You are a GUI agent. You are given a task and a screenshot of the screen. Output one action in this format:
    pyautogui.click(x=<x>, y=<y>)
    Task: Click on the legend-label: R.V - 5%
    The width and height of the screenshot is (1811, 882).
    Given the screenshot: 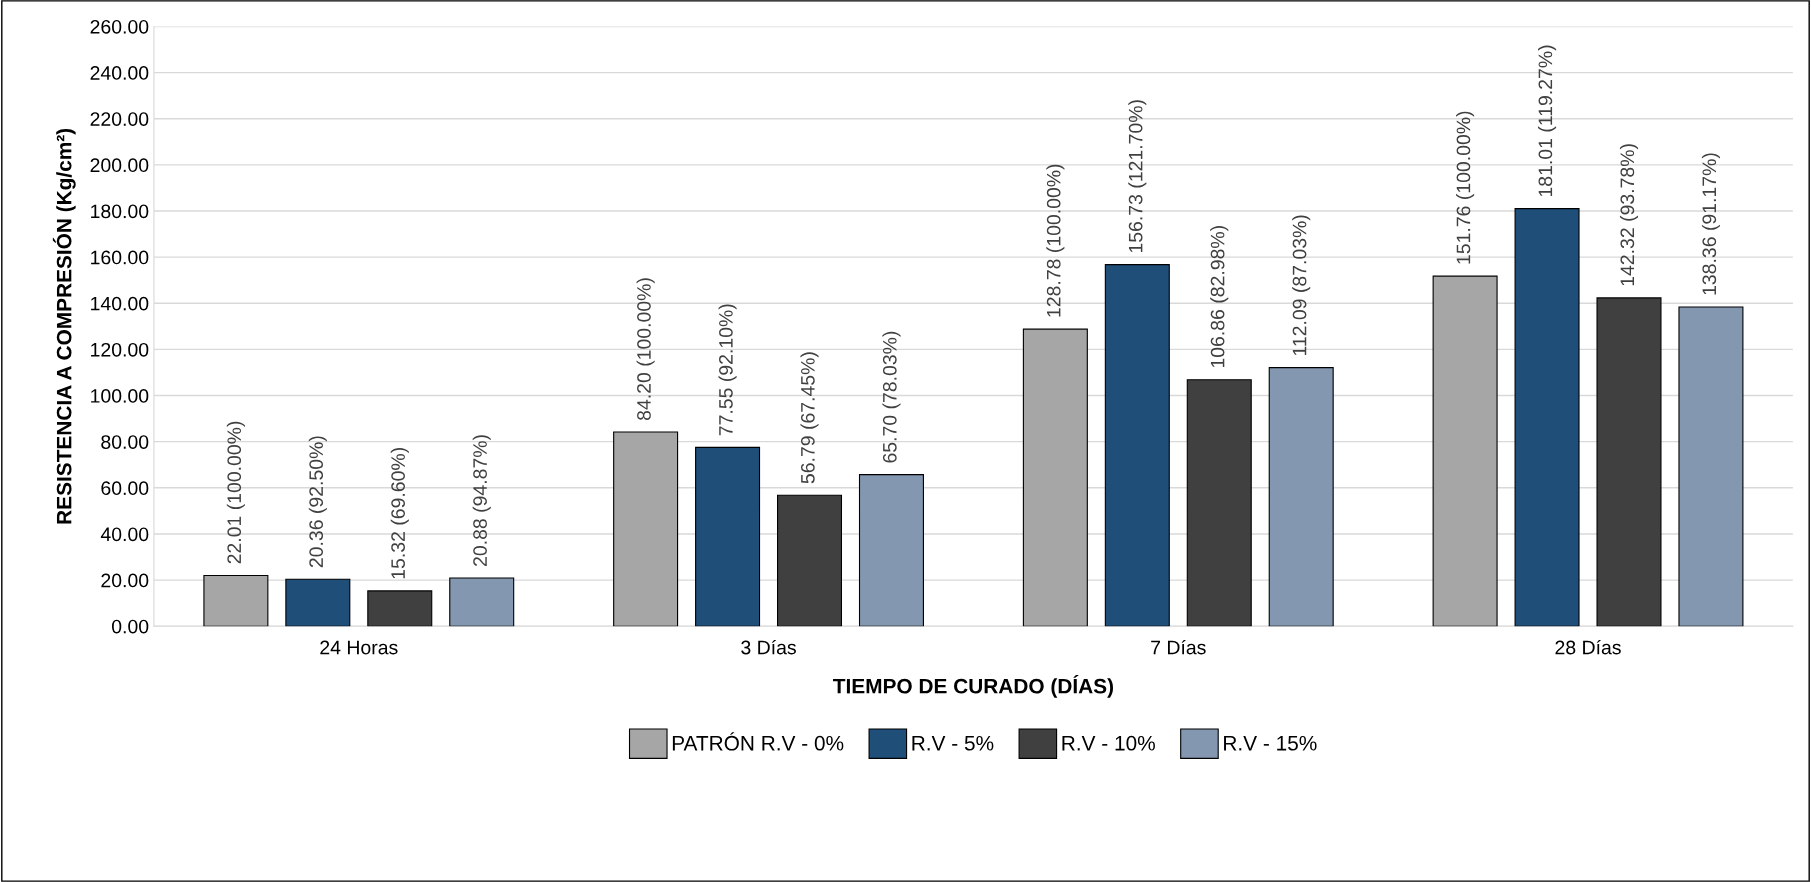 What is the action you would take?
    pyautogui.click(x=953, y=743)
    